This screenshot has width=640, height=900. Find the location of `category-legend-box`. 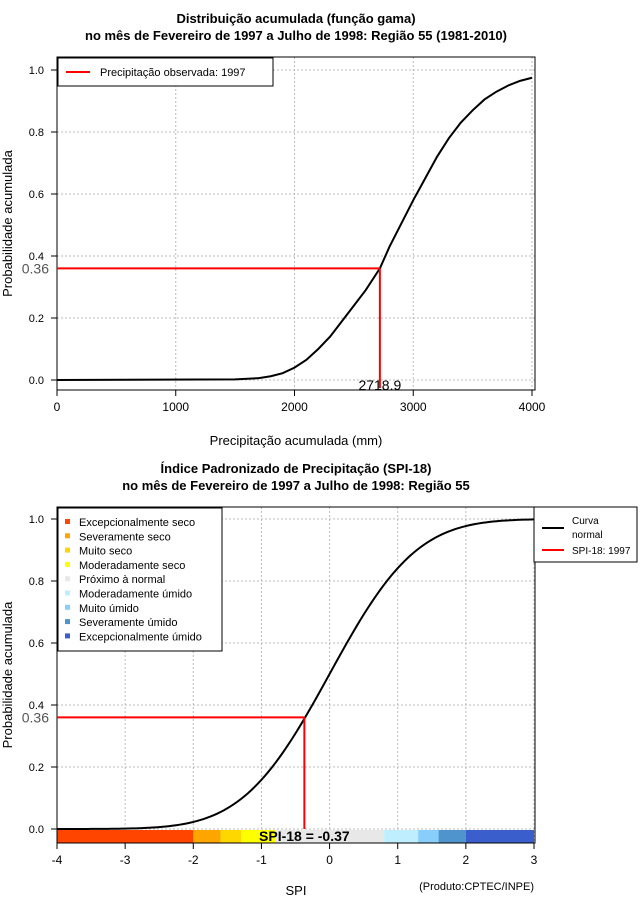

category-legend-box is located at coordinates (140, 579).